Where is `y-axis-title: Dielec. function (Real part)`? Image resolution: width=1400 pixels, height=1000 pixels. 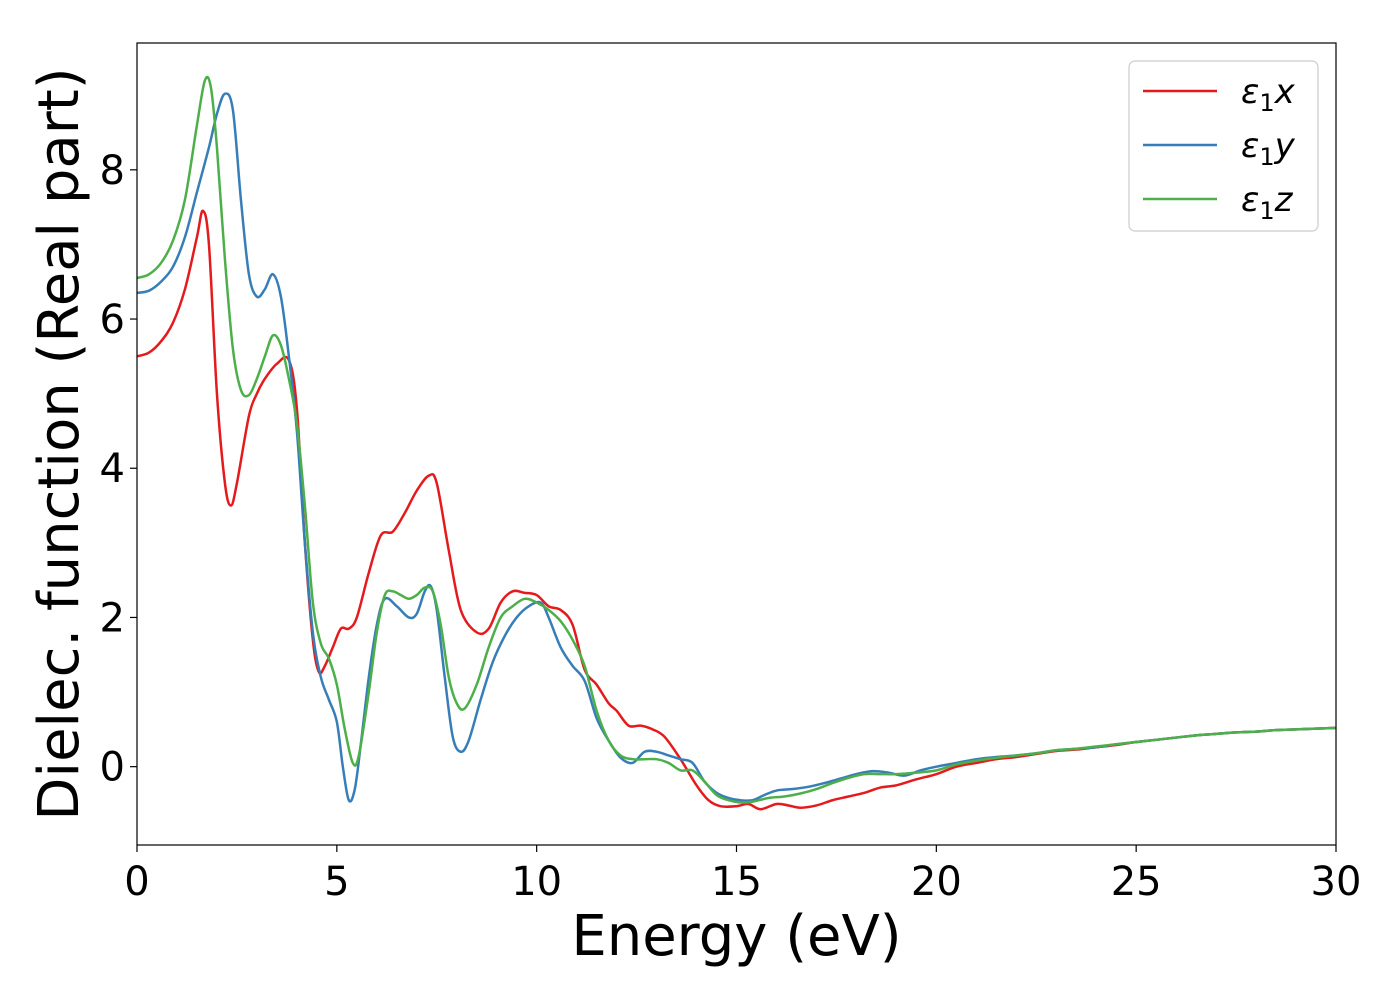 y-axis-title: Dielec. function (Real part) is located at coordinates (59, 443).